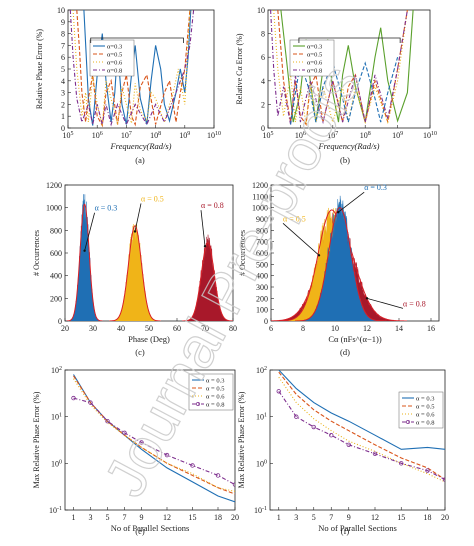  I want to click on y-tick-label: 6, so click(263, 57).